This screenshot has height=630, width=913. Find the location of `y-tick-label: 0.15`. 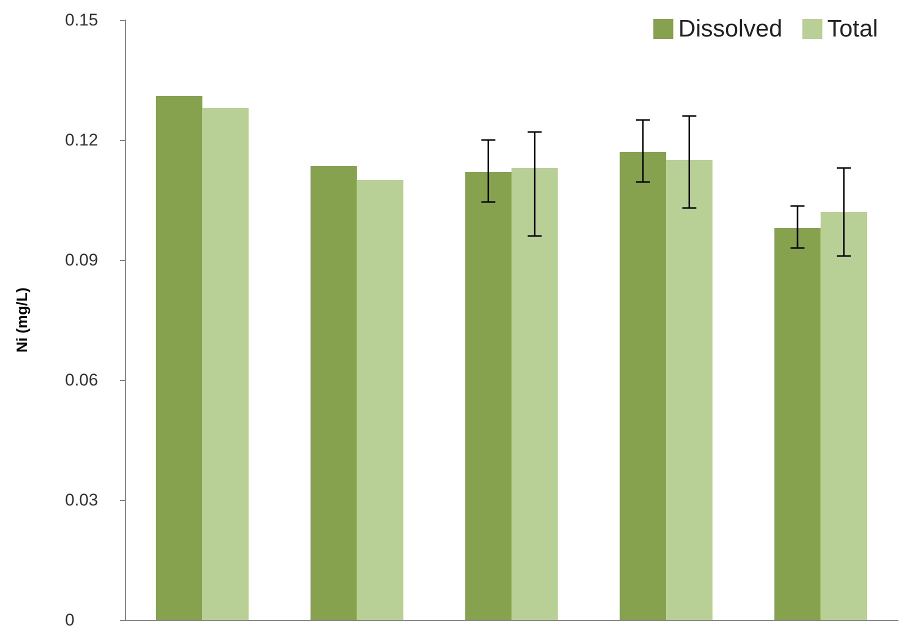

y-tick-label: 0.15 is located at coordinates (81, 20).